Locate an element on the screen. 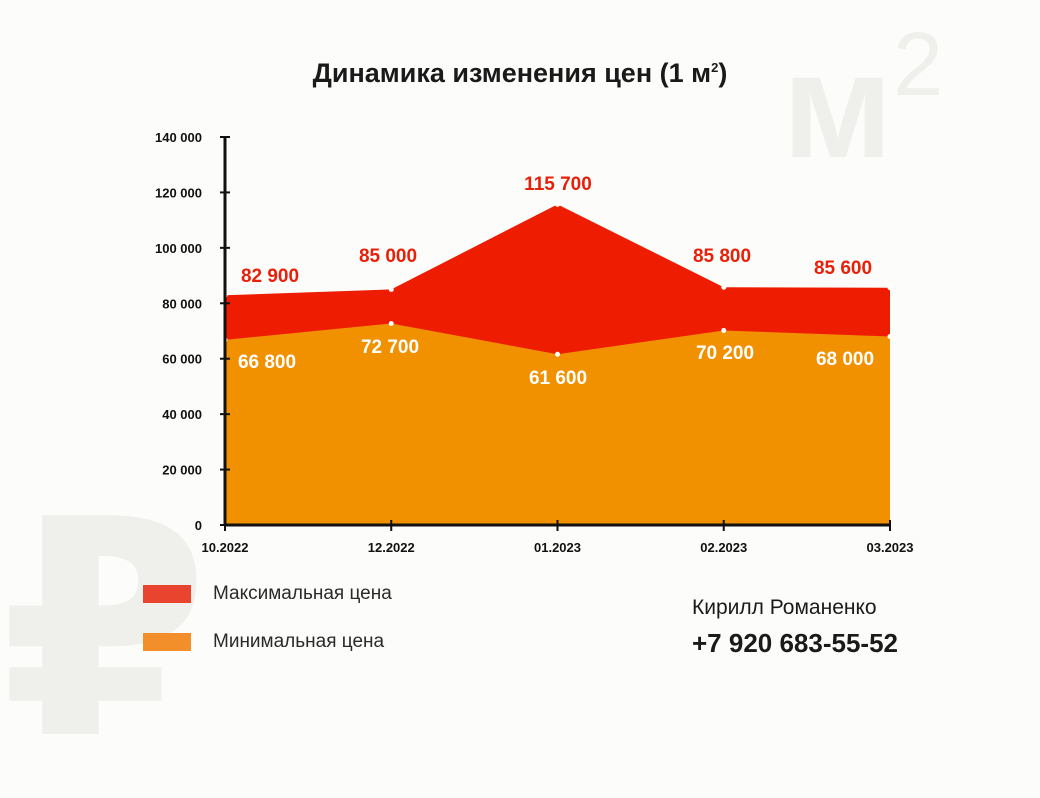 This screenshot has height=798, width=1040. y-tick-label-6: 120 000 is located at coordinates (178, 192).